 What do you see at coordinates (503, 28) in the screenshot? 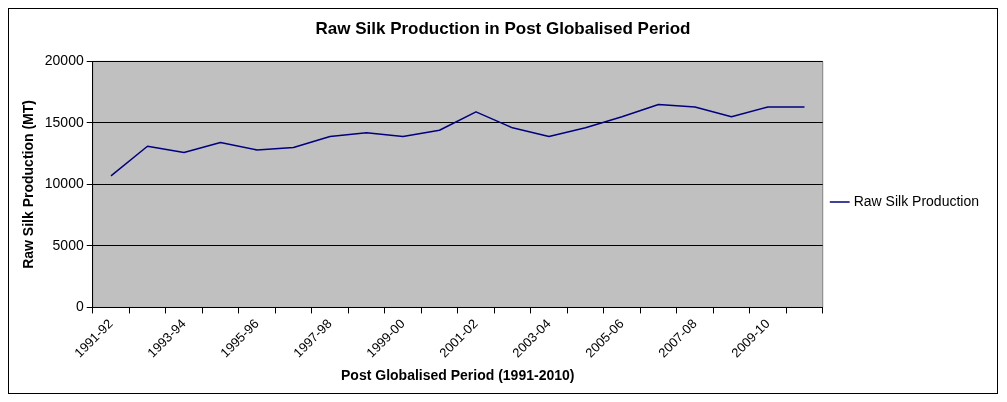
I see `chart-title: Raw Silk Production in Post Globalised Period` at bounding box center [503, 28].